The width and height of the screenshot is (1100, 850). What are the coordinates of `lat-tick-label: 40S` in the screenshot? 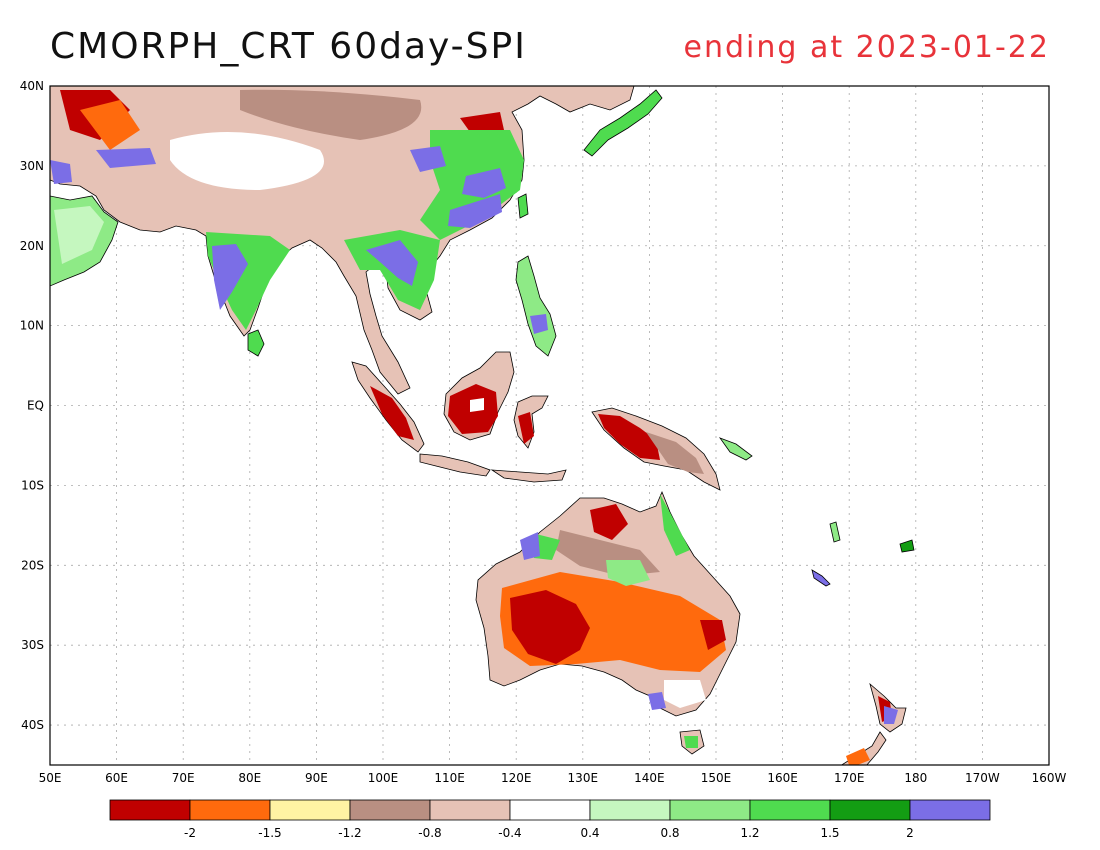 It's located at (32, 725).